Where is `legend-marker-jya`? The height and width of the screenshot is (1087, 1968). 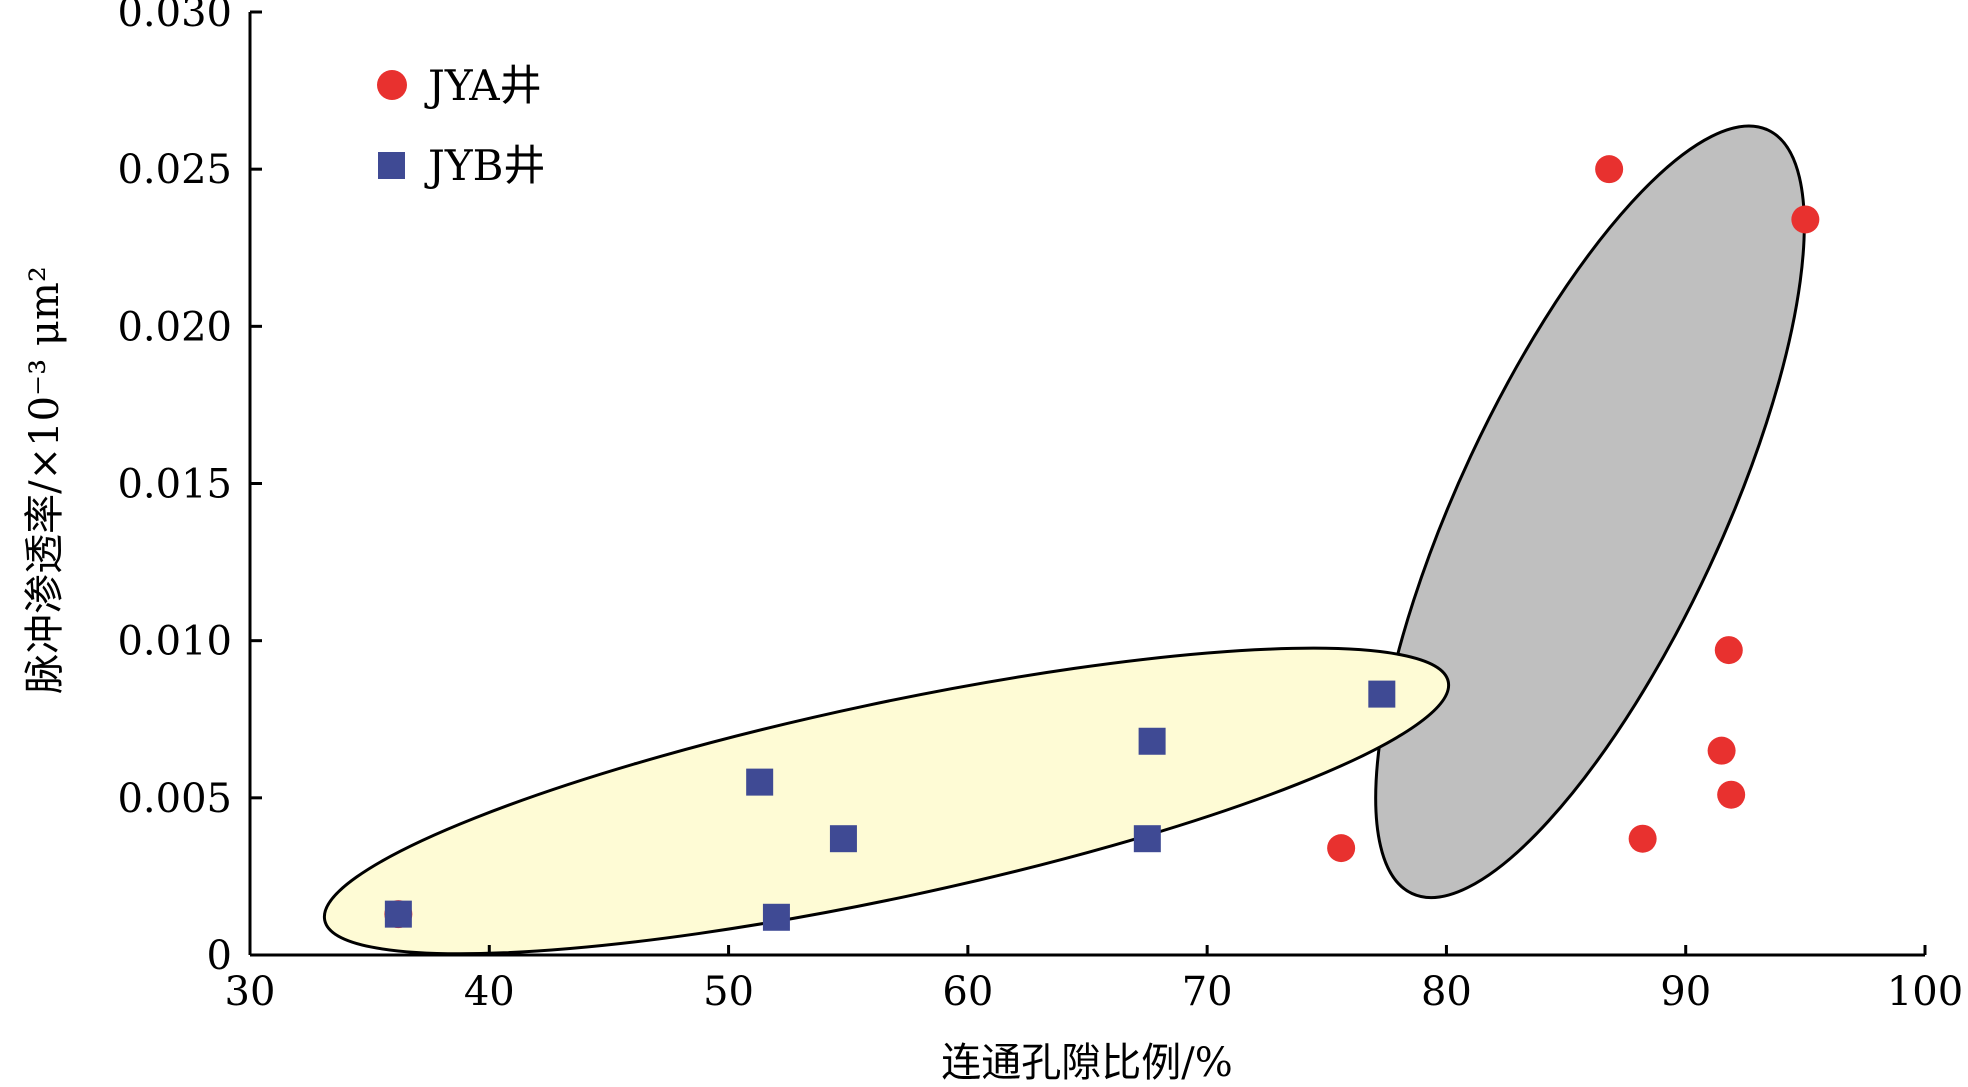 legend-marker-jya is located at coordinates (392, 85).